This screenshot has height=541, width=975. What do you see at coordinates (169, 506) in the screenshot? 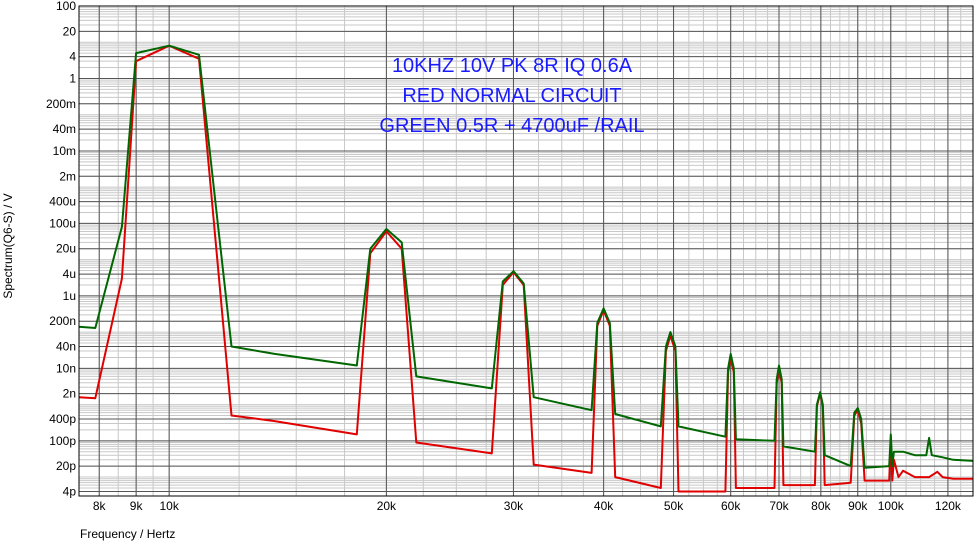
I see `x-tick-label: 10k` at bounding box center [169, 506].